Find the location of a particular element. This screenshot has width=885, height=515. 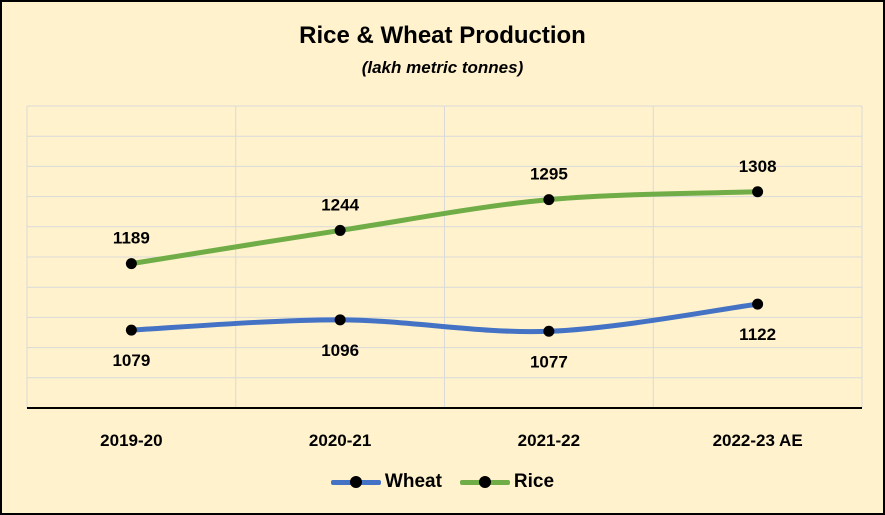

legend: Wheat Rice is located at coordinates (442, 482).